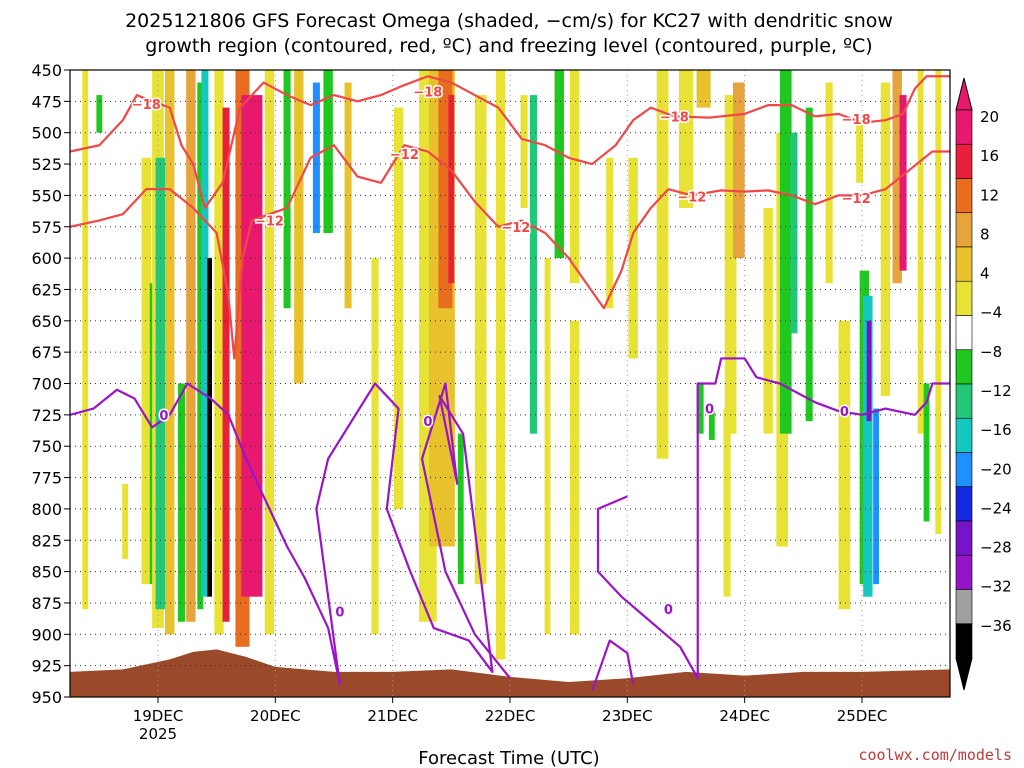 This screenshot has width=1024, height=768. I want to click on xtick-label-23DEC: 23DEC, so click(627, 716).